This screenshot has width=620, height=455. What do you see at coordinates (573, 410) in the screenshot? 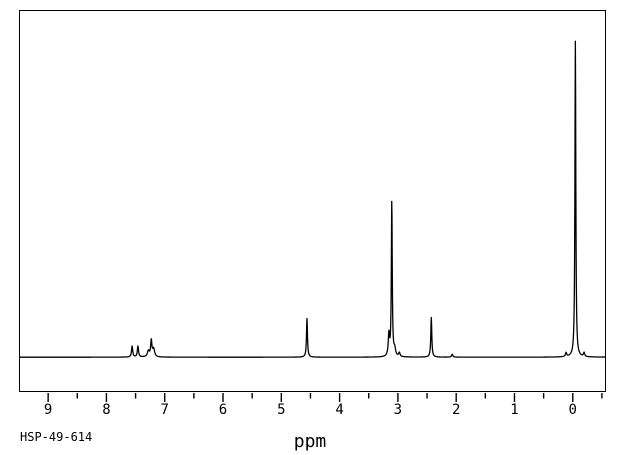
I see `x-axis-tick-label: 0` at bounding box center [573, 410].